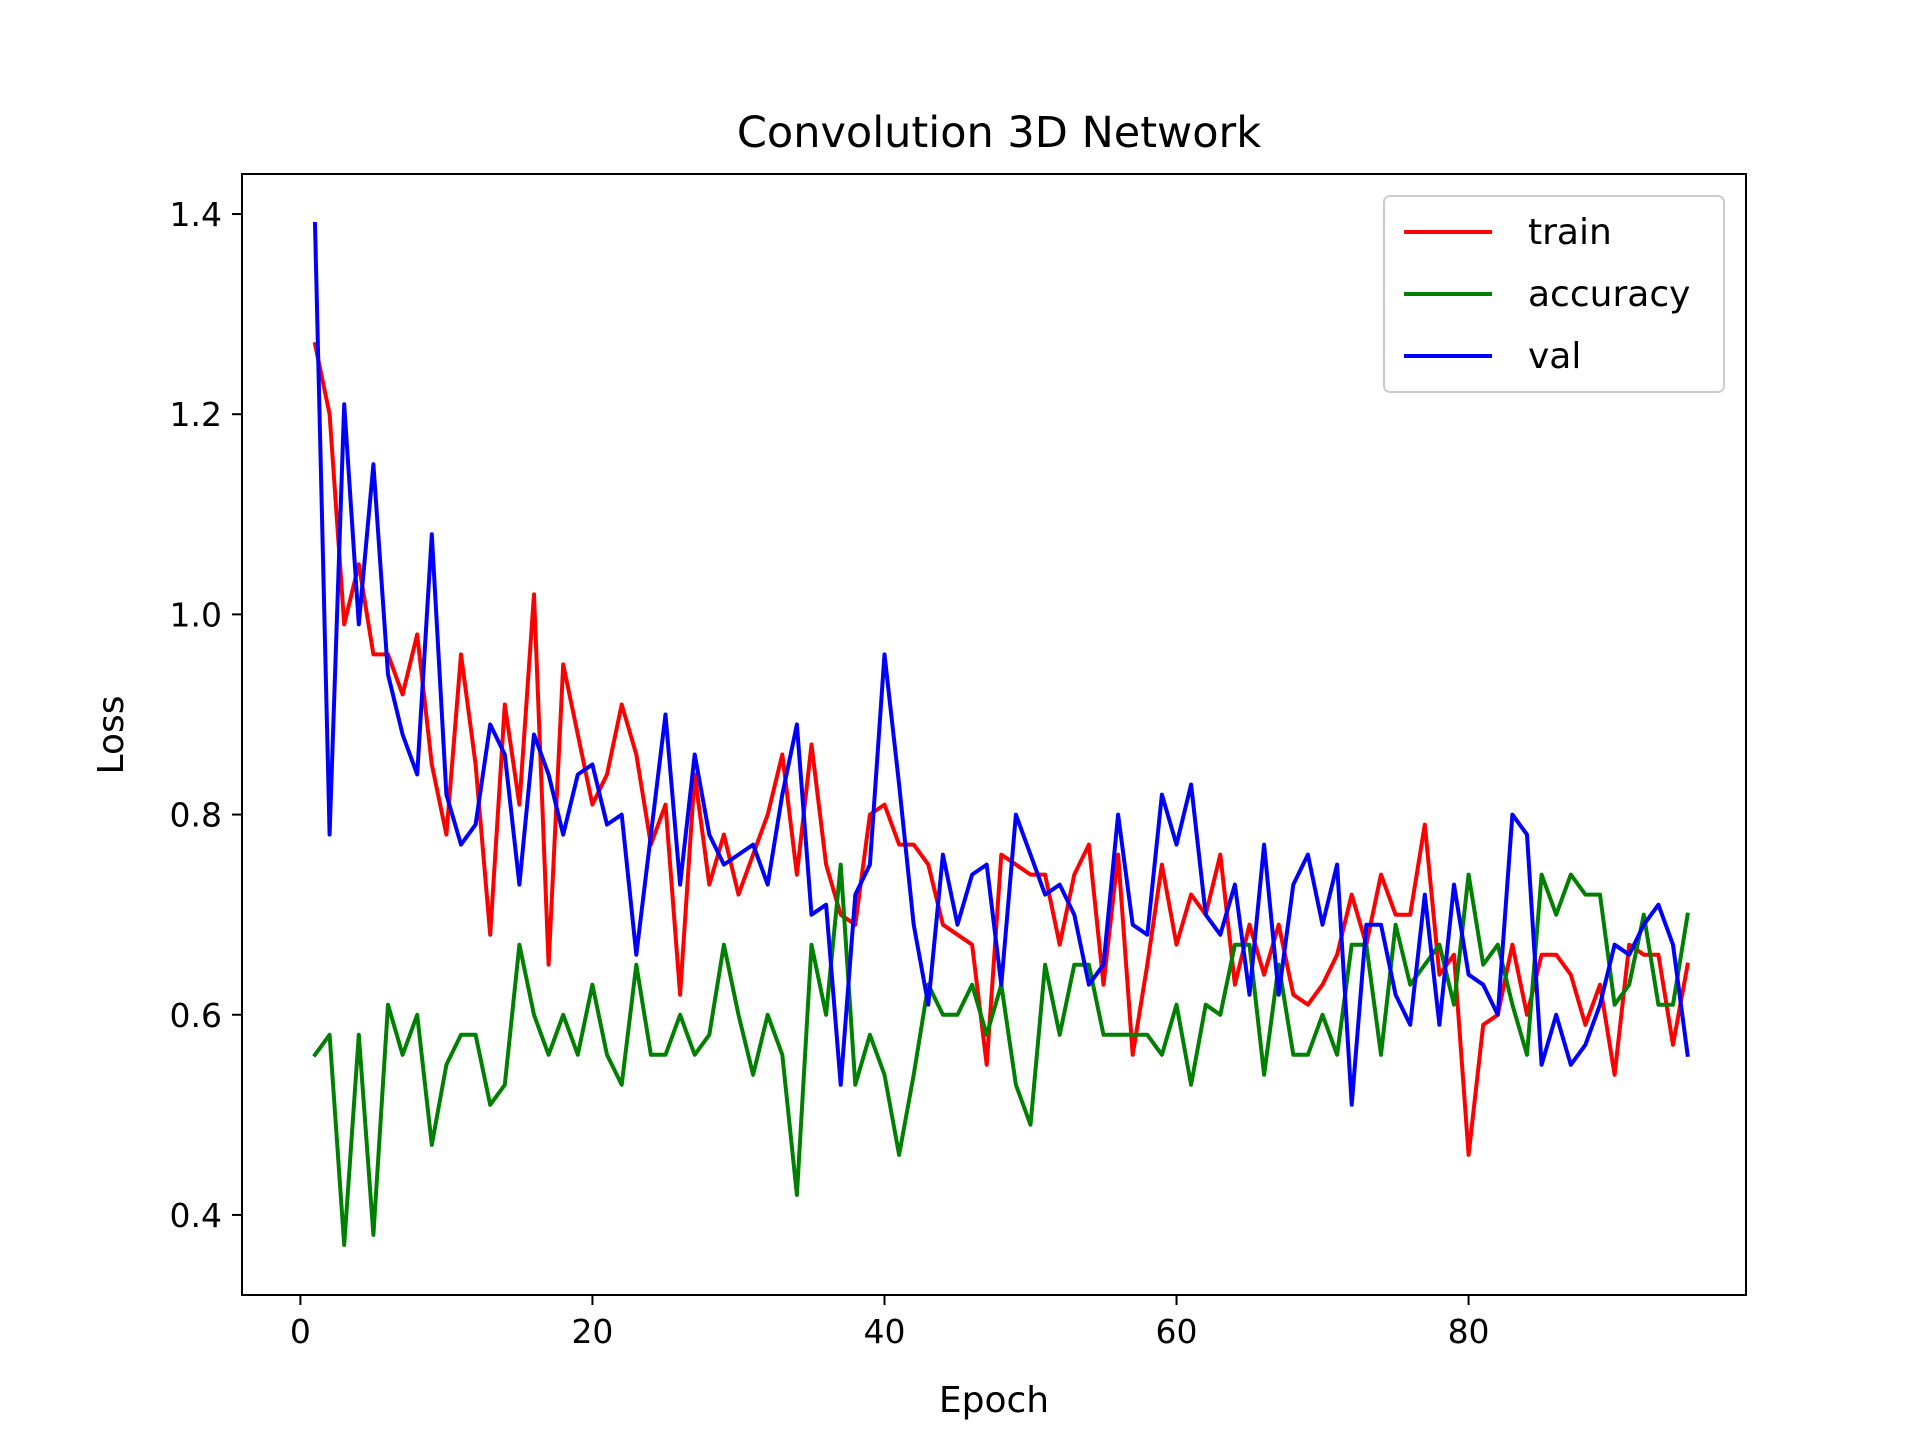 The width and height of the screenshot is (1920, 1440). What do you see at coordinates (111, 735) in the screenshot?
I see `y-axis-label: Loss` at bounding box center [111, 735].